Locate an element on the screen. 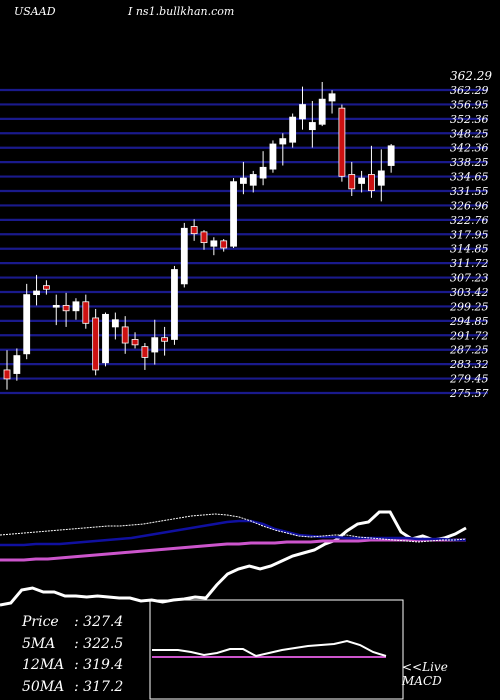 This screenshot has height=700, width=500. macd-label: <<Live MACD is located at coordinates (425, 674).